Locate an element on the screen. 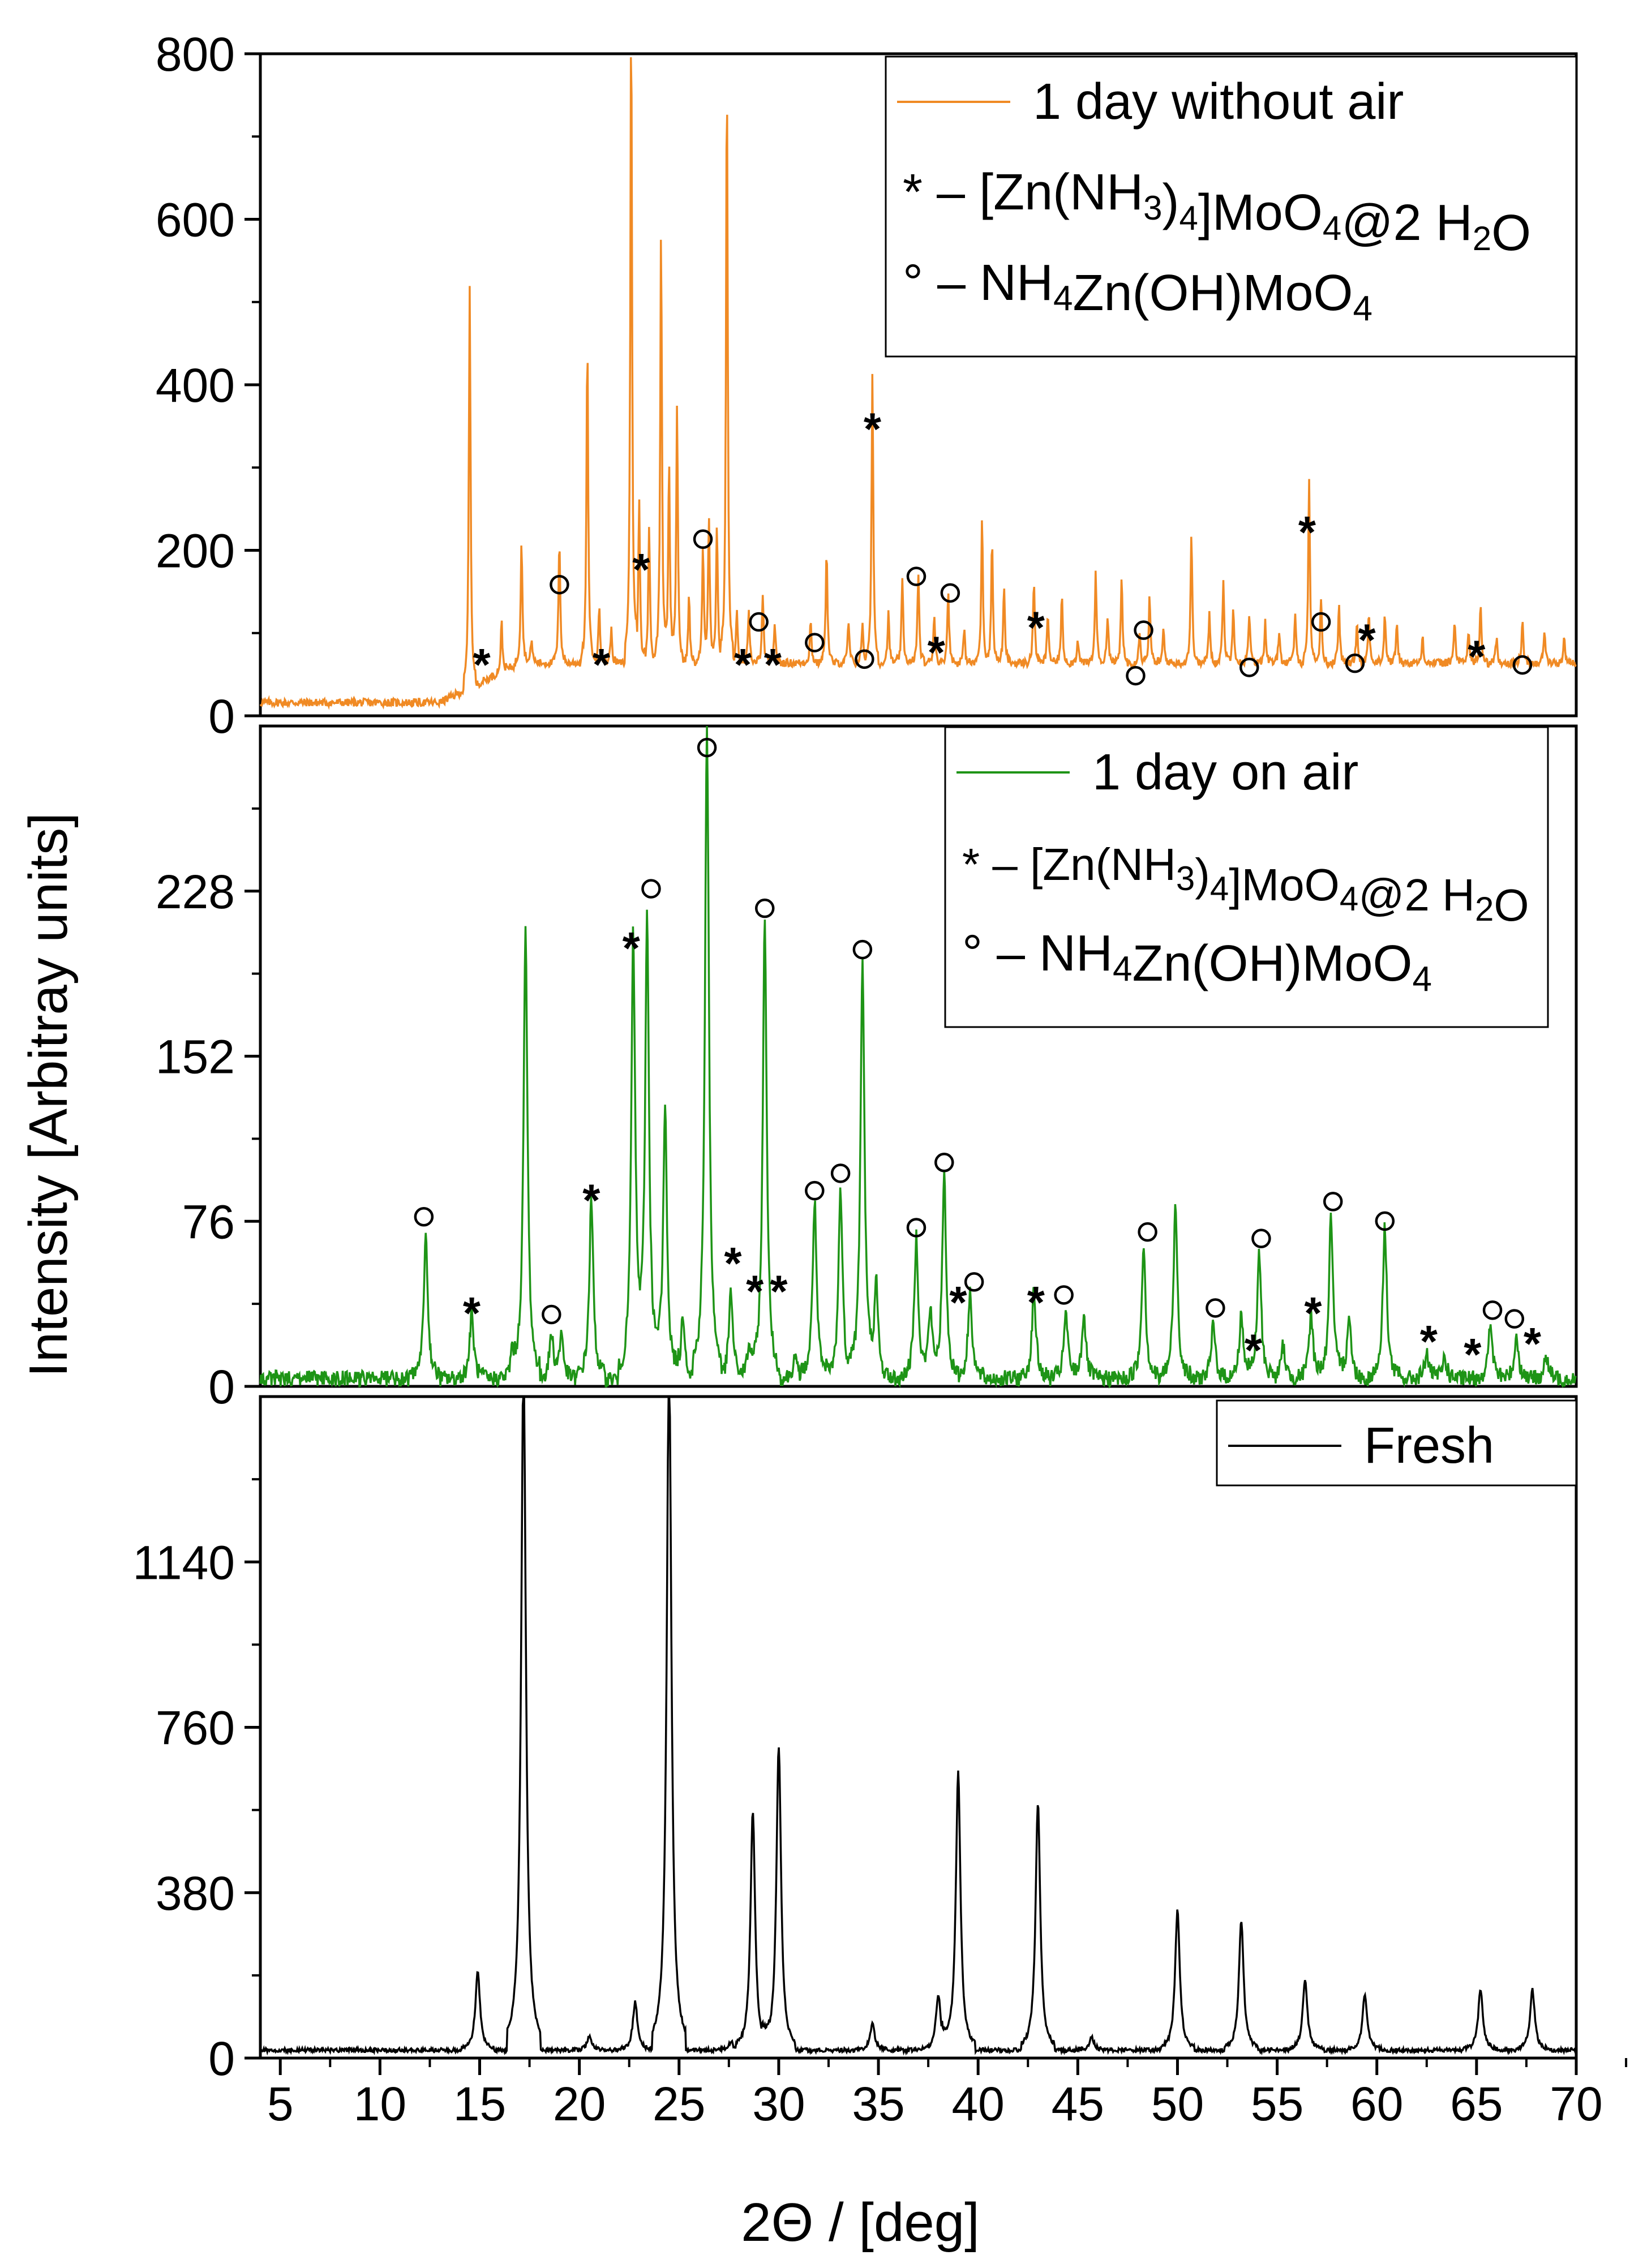  y-tick-label: 600 is located at coordinates (195, 220).